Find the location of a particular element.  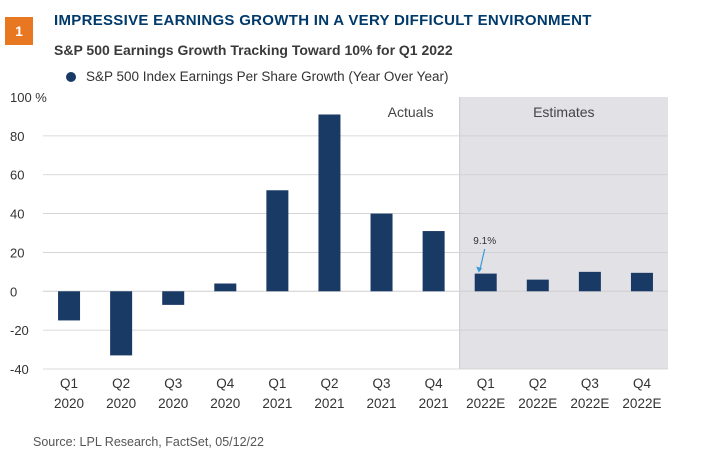

bar-q2-2021 is located at coordinates (329, 203).